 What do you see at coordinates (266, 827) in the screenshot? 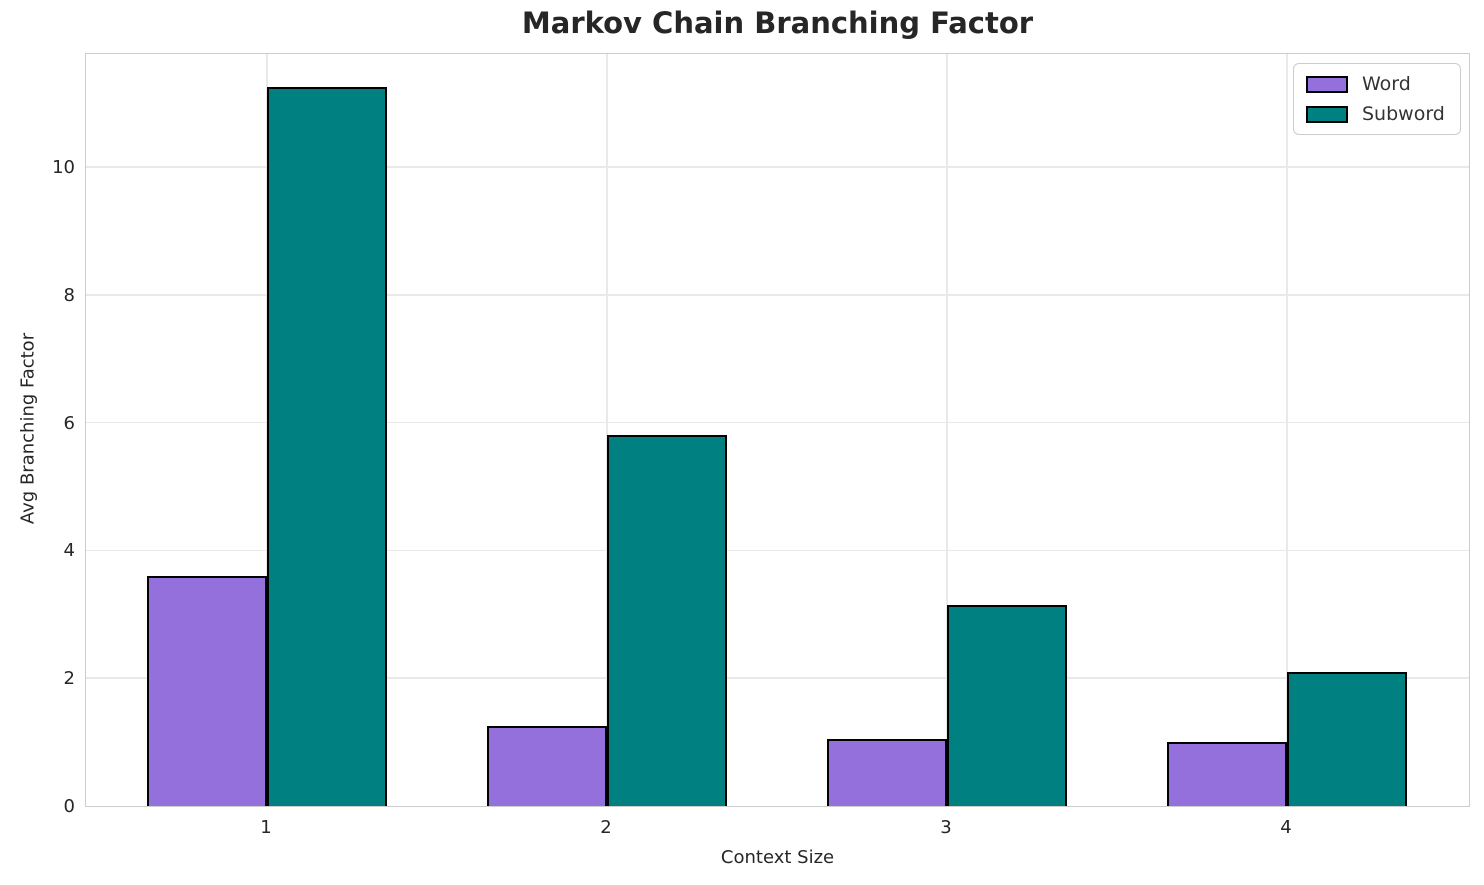
I see `xtick-label-1: 1` at bounding box center [266, 827].